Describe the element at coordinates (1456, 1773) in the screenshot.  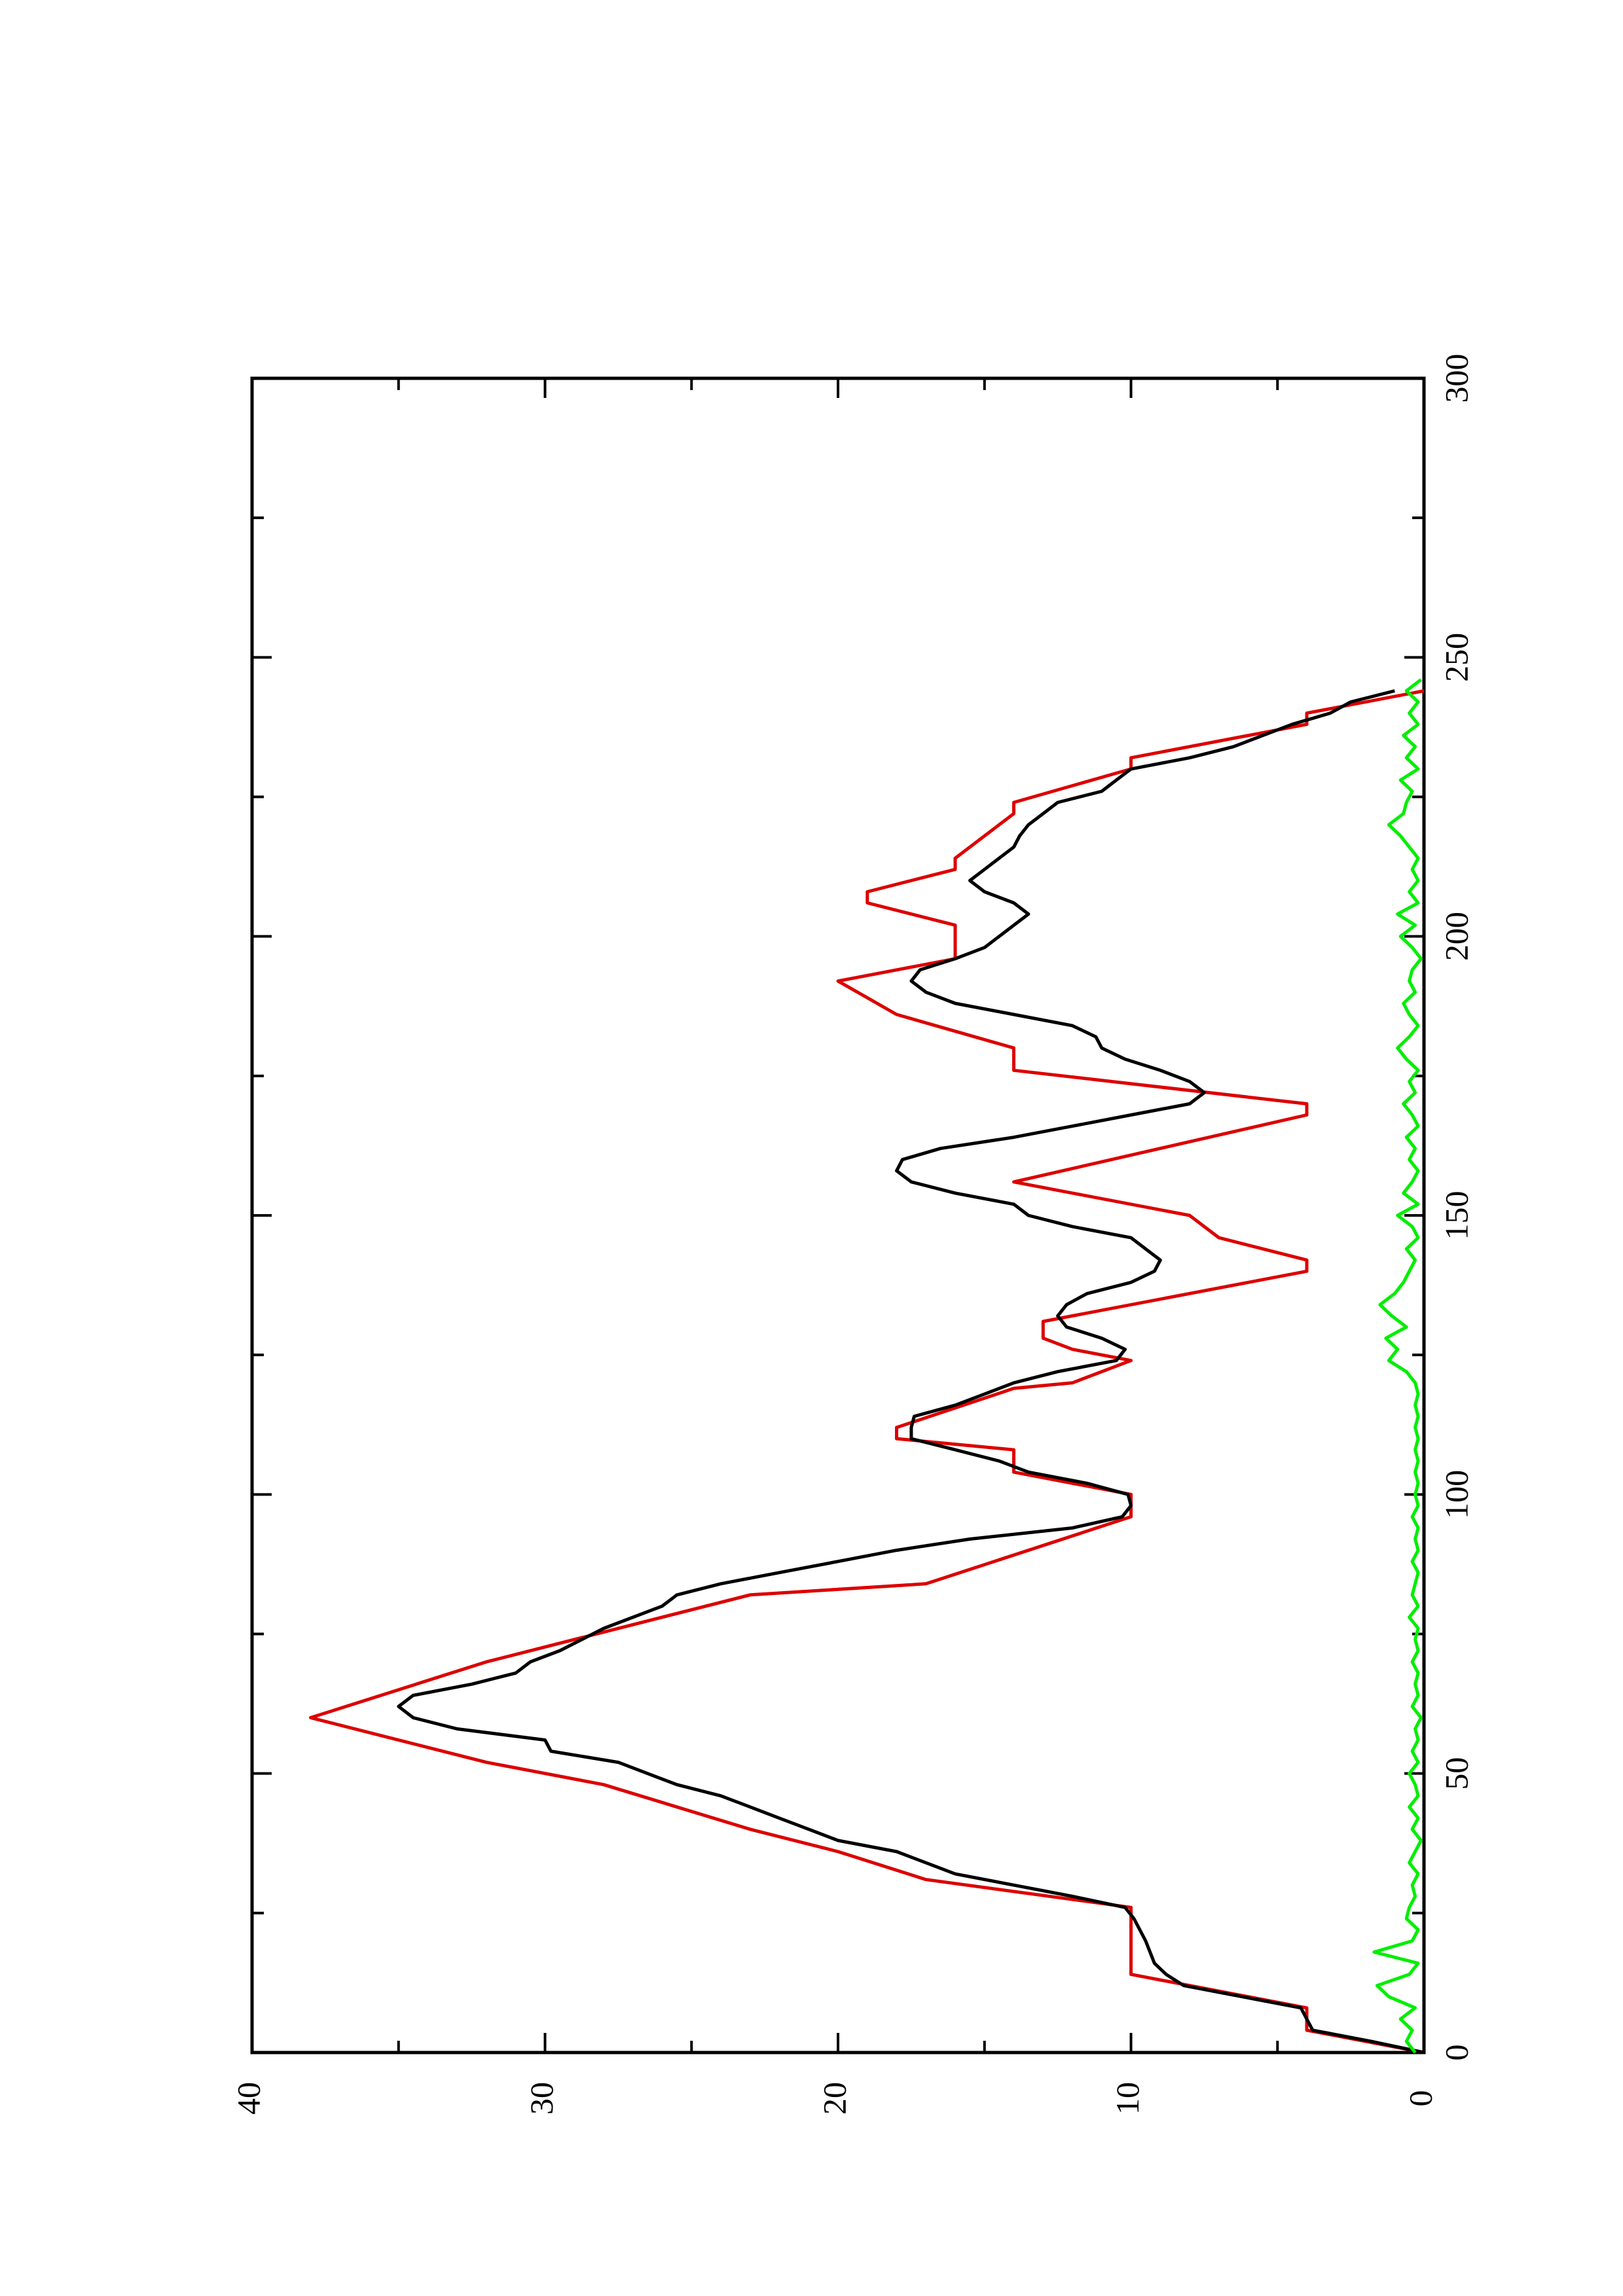
I see `x-tick-label: 50` at that location.